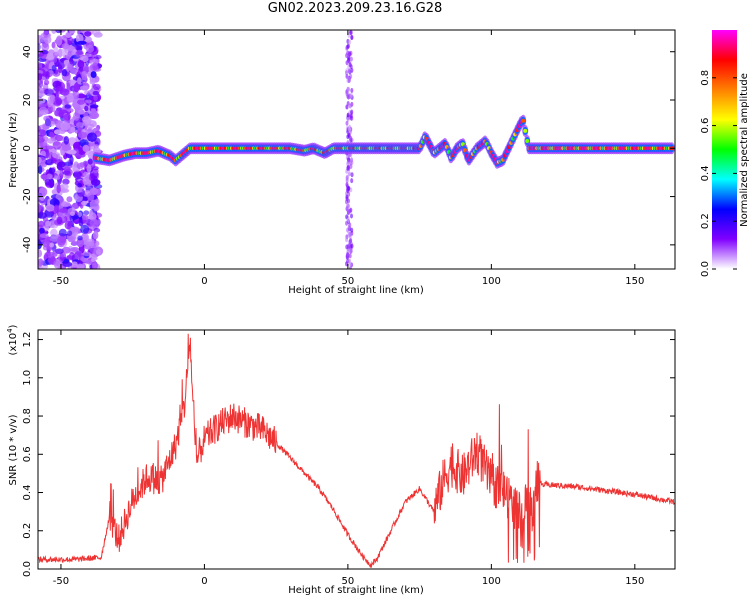 This screenshot has height=600, width=750. What do you see at coordinates (27, 569) in the screenshot?
I see `y-tick-label: 0.0` at bounding box center [27, 569].